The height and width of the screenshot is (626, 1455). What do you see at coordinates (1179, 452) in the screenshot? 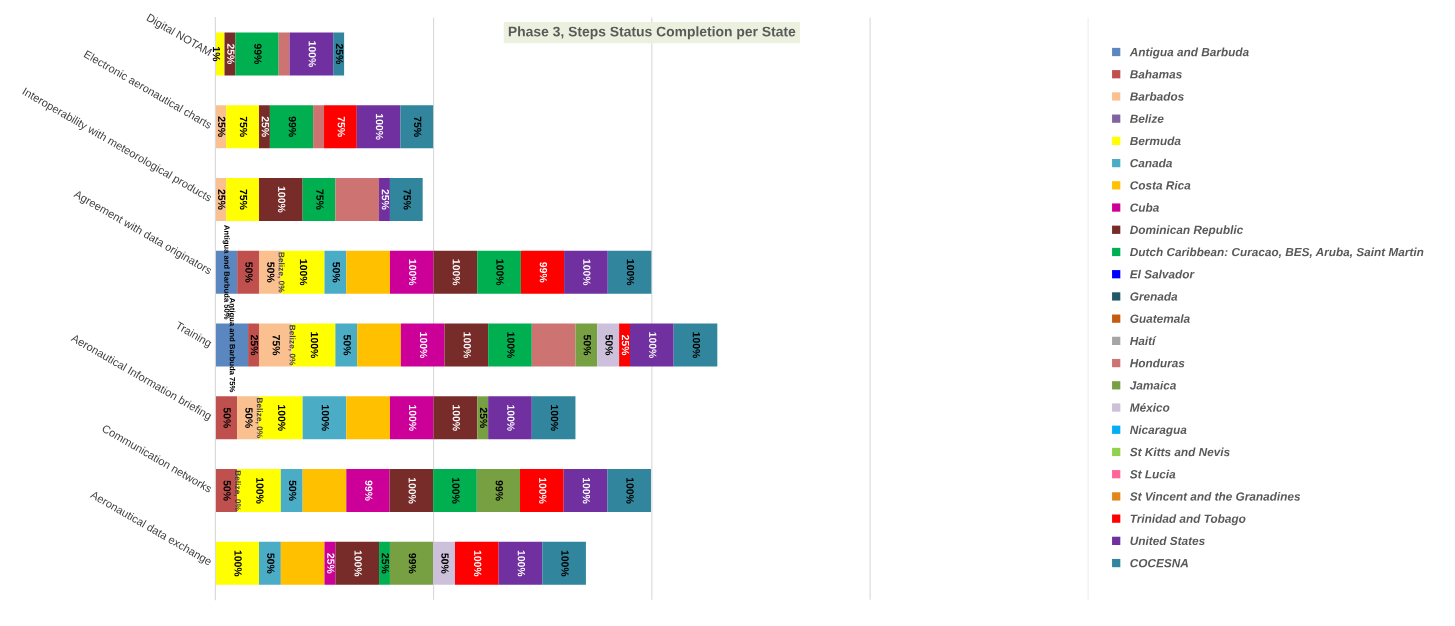
I see `legend-label: St Kitts and Nevis` at bounding box center [1179, 452].